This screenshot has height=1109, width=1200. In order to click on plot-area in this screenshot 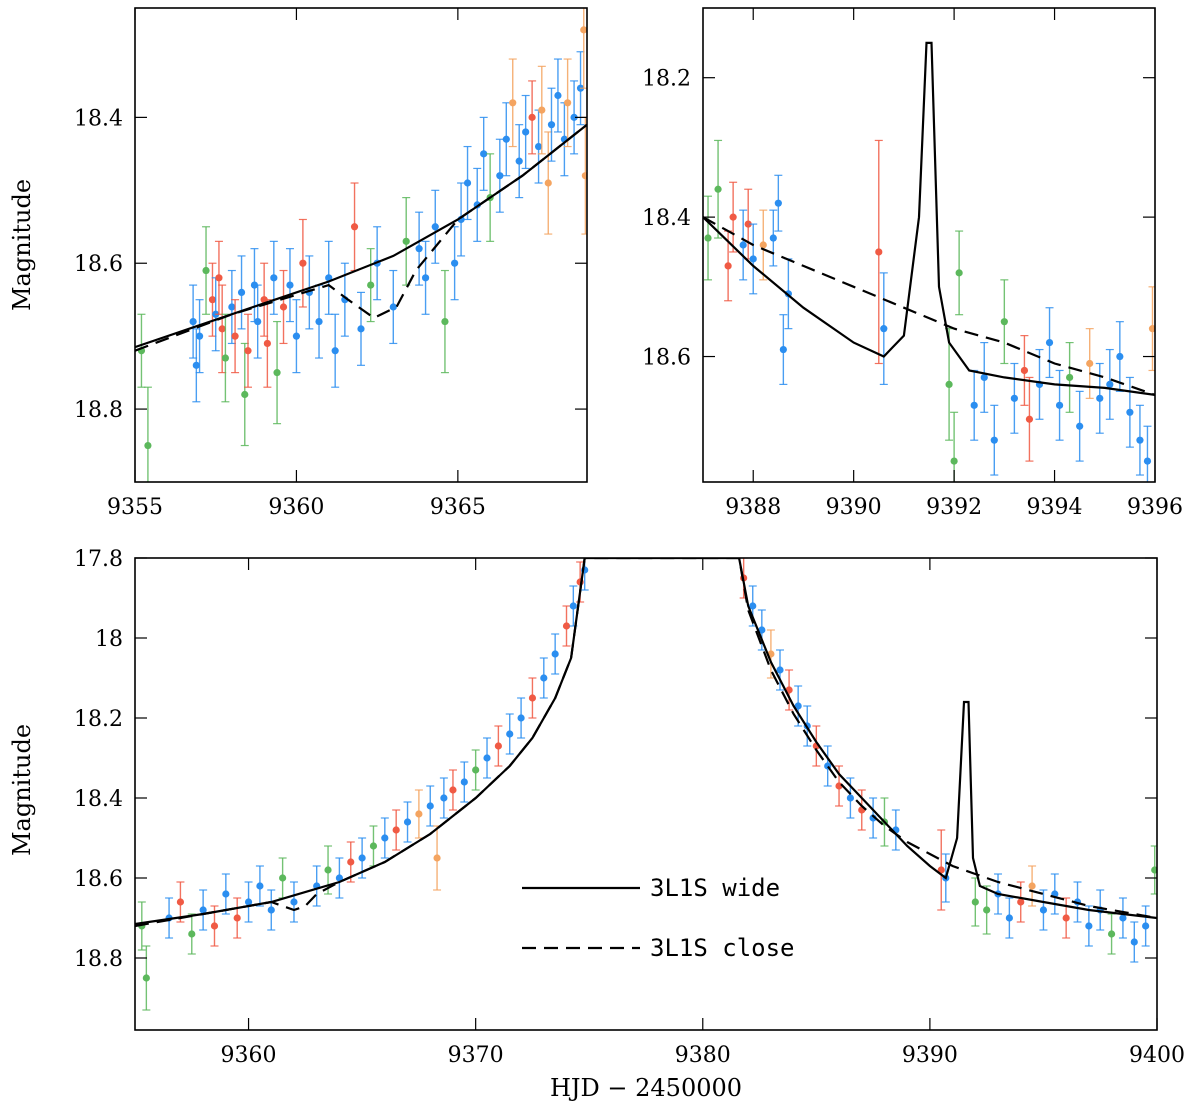, I will do `click(929, 261)`.